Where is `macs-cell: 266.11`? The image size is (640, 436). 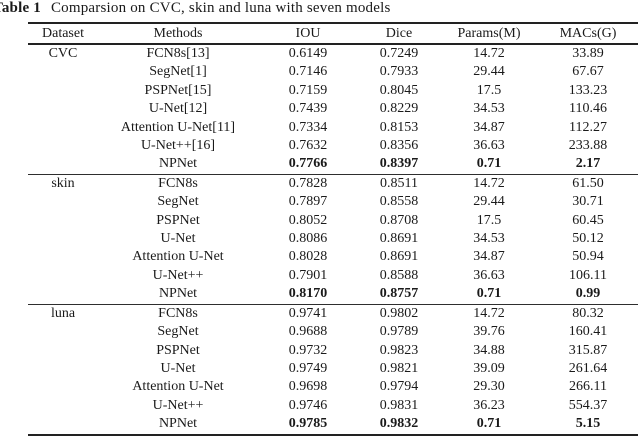 macs-cell: 266.11 is located at coordinates (588, 387).